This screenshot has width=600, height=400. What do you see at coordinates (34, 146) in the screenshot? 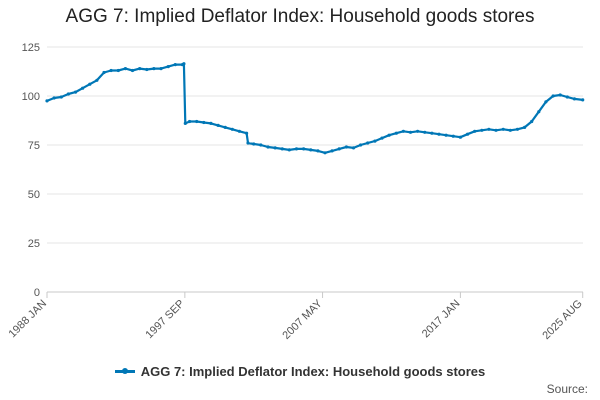
I see `y-tick-label: 75` at bounding box center [34, 146].